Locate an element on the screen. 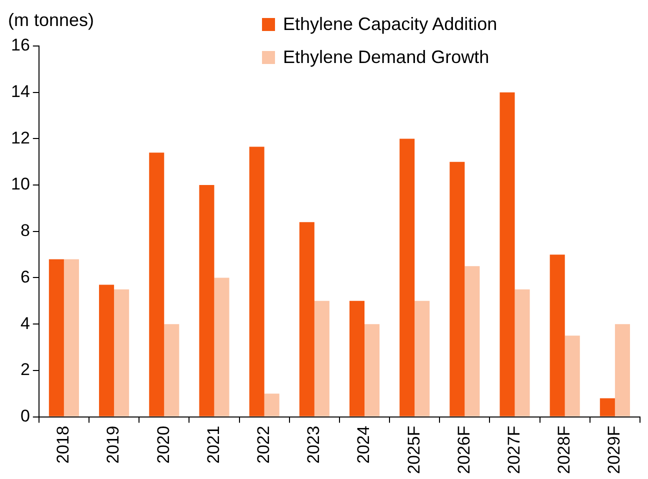 This screenshot has height=479, width=648. legend-label: Ethylene Demand Growth is located at coordinates (386, 57).